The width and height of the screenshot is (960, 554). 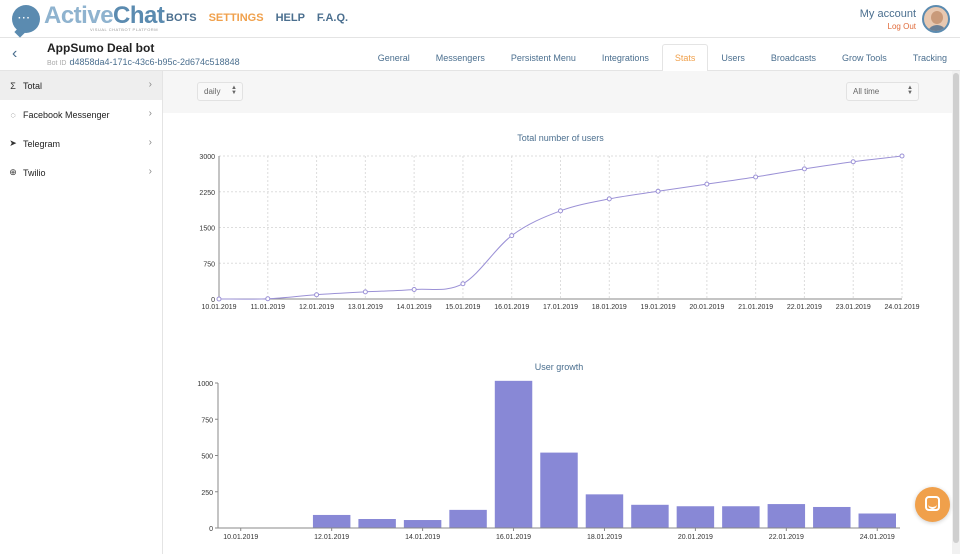 I want to click on chart-title: User growth, so click(x=559, y=367).